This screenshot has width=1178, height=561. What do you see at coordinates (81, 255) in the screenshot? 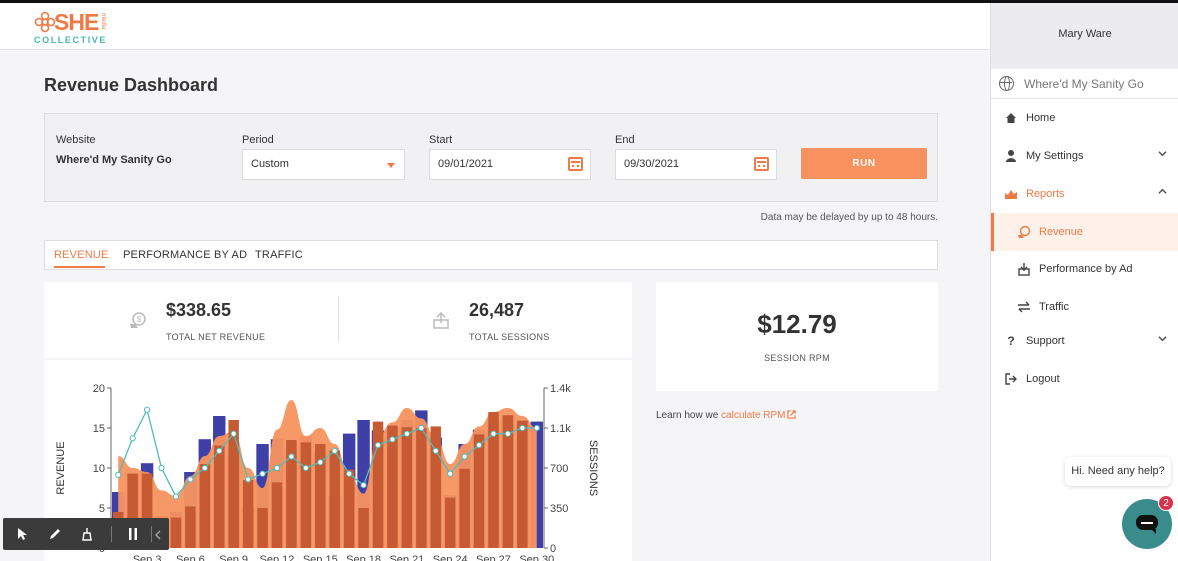
I see `tab-revenue: REVENUE` at bounding box center [81, 255].